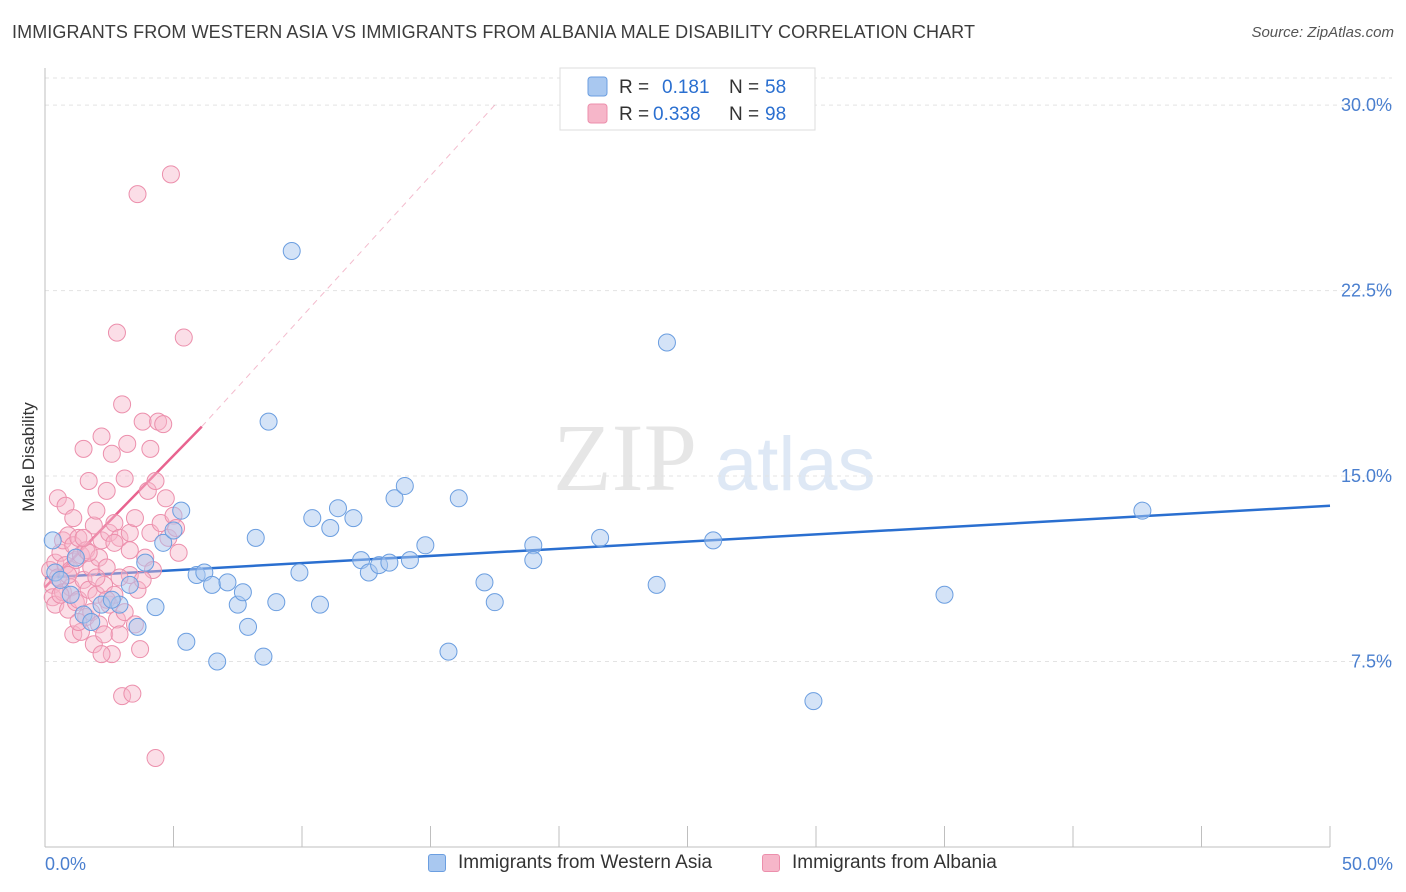  I want to click on legend-n-value-2: 98, so click(775, 114).